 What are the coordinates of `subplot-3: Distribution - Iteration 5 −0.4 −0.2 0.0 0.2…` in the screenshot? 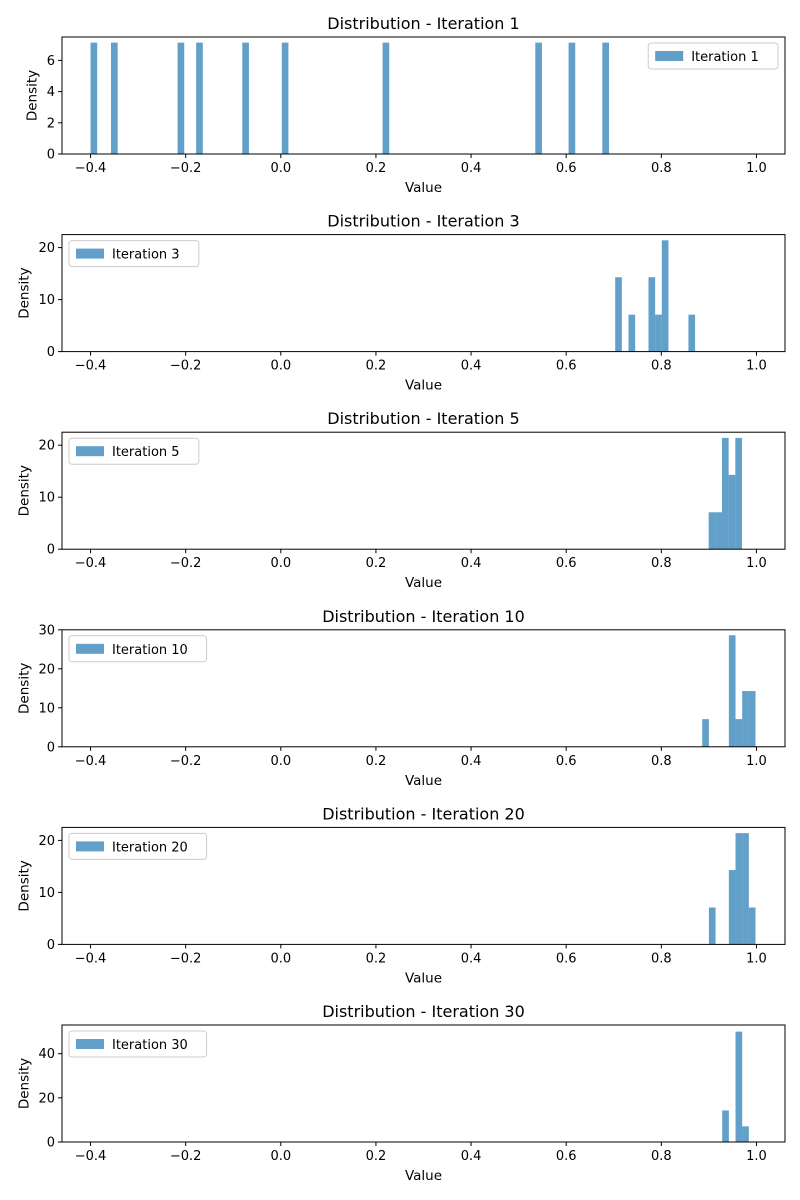 It's located at (401, 500).